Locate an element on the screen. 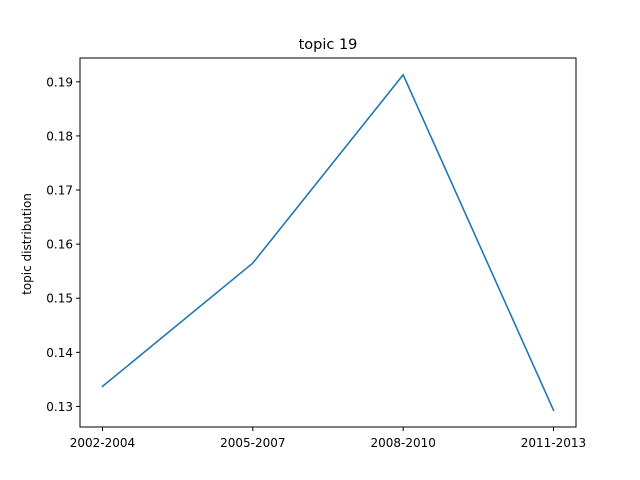  x-tick-label: 2002-2004 is located at coordinates (102, 443).